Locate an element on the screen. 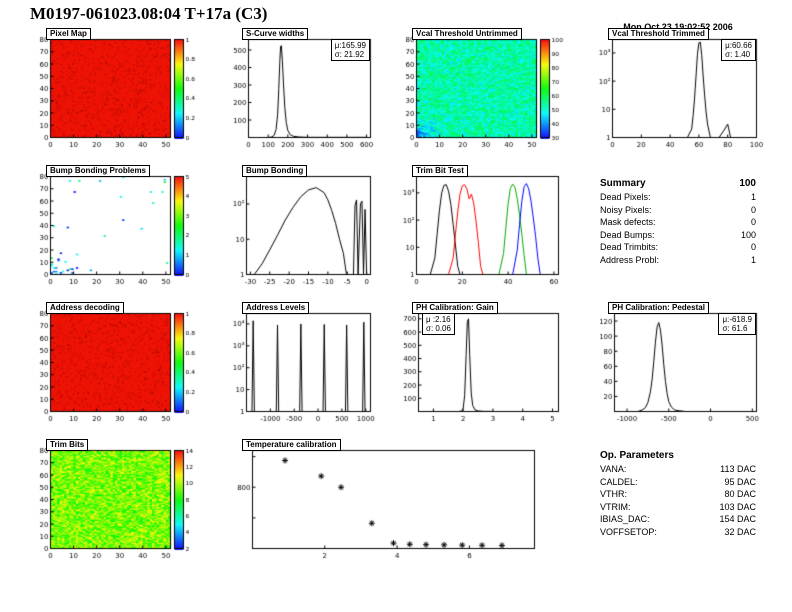 The image size is (792, 612). panel-temperature-calibration: Temperature calibration is located at coordinates (384, 502).